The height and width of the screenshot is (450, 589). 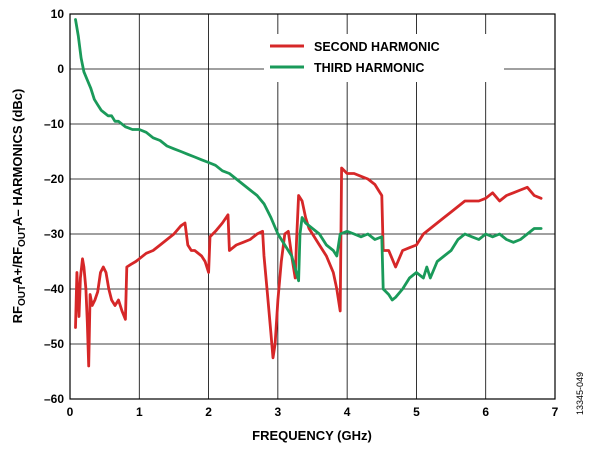 What do you see at coordinates (139, 412) in the screenshot?
I see `x-tick-label: 1` at bounding box center [139, 412].